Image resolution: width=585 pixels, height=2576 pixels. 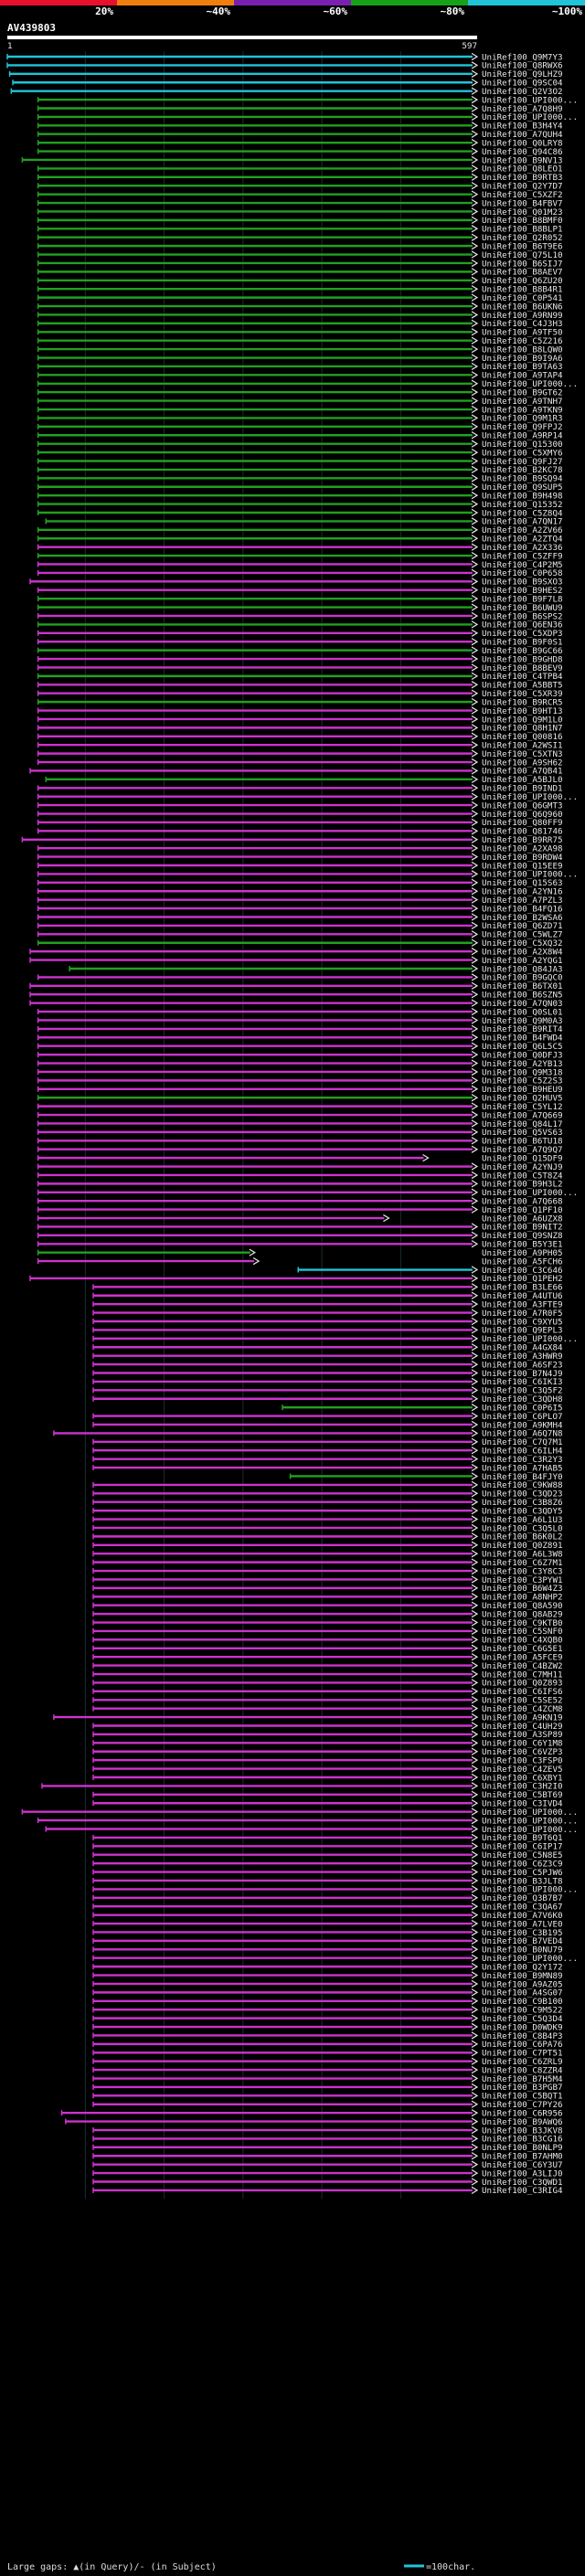 I want to click on hit-label: UniRef100_A9PH05, so click(x=522, y=1253).